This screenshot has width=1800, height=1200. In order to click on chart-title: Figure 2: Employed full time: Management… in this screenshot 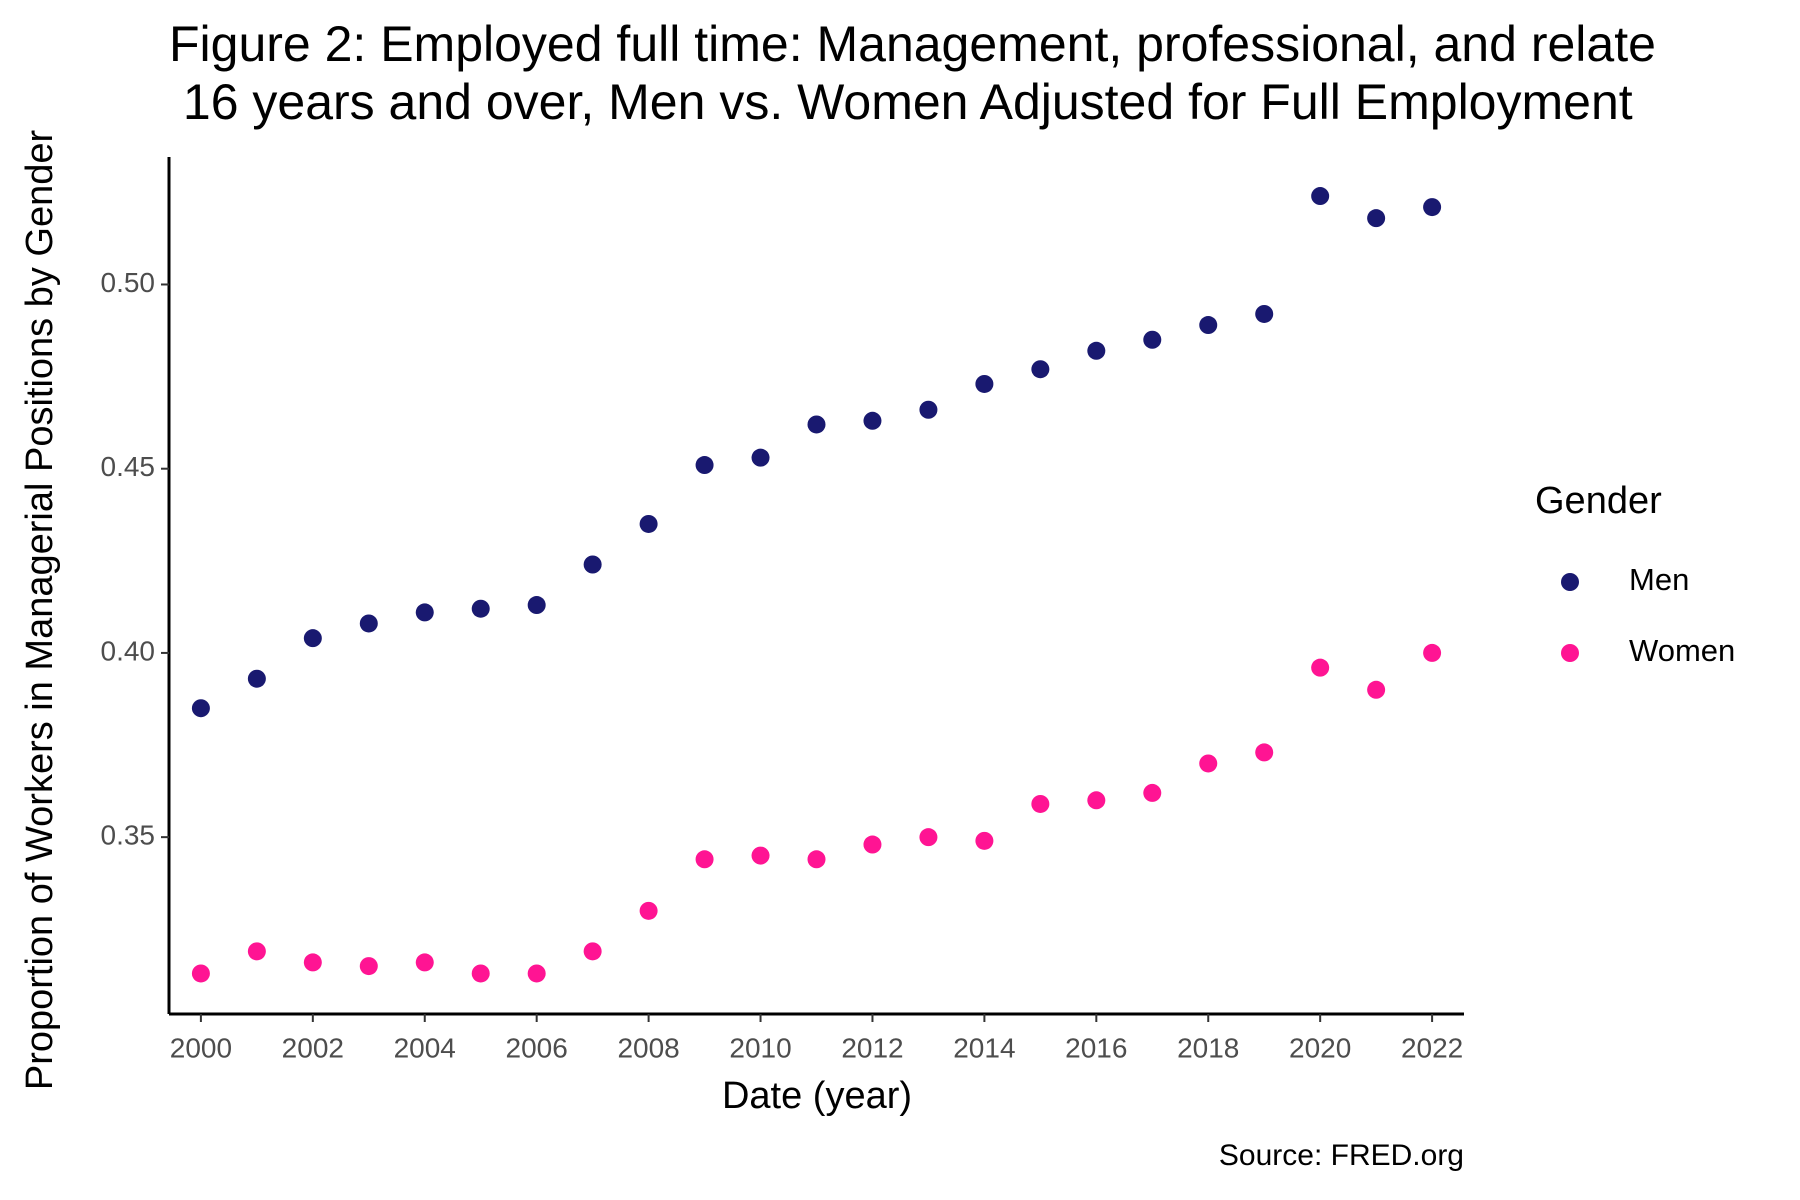, I will do `click(912, 44)`.